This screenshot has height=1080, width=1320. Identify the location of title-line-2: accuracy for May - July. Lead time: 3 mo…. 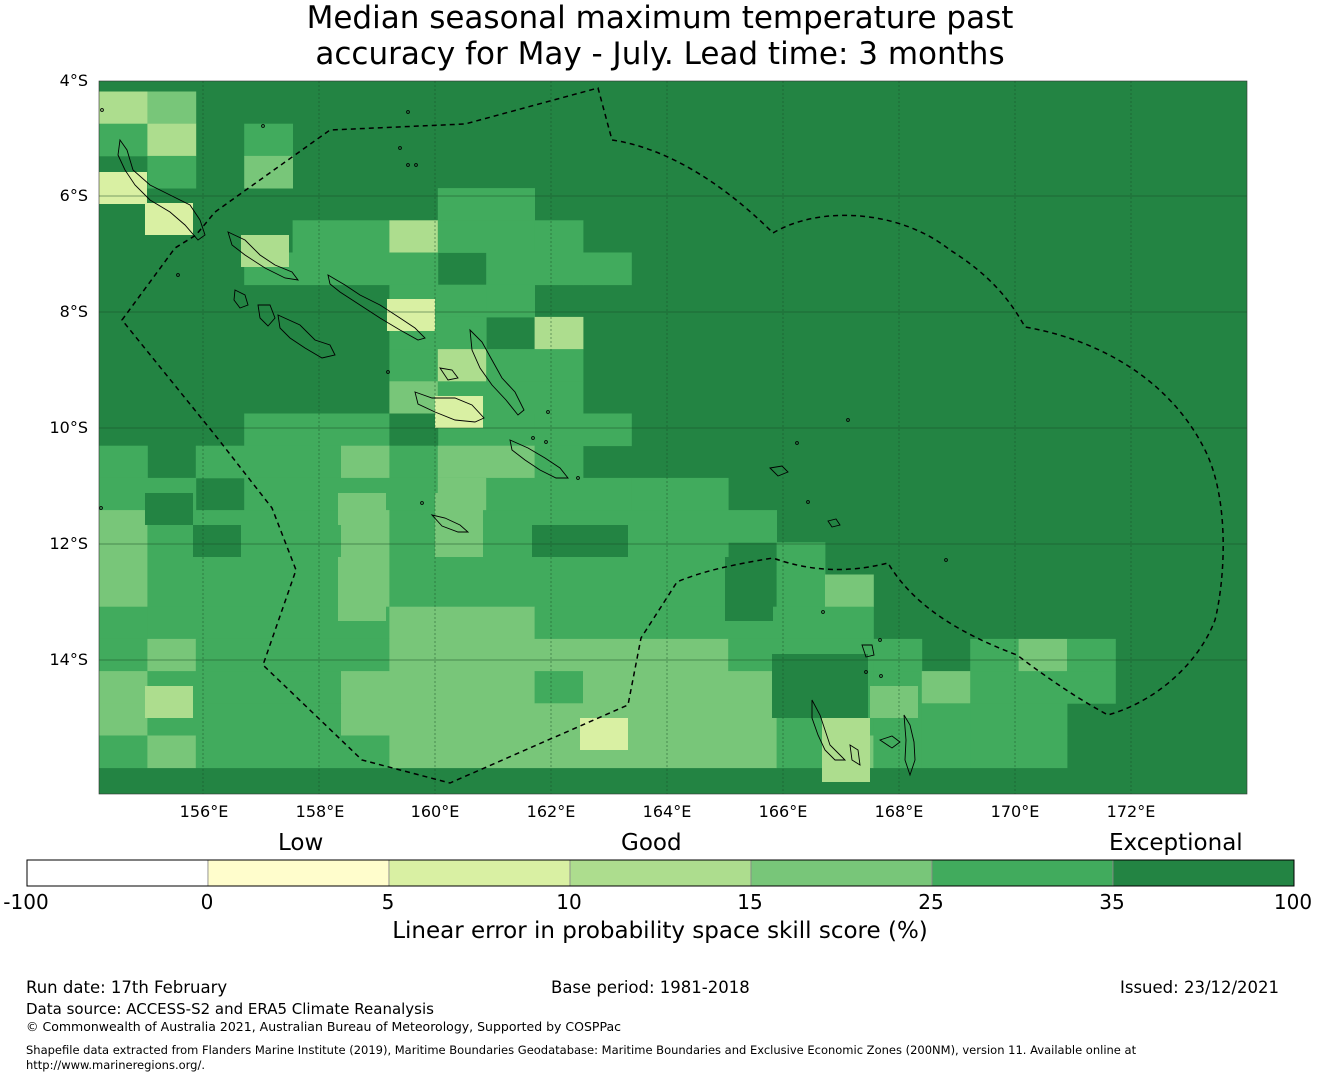
(660, 54).